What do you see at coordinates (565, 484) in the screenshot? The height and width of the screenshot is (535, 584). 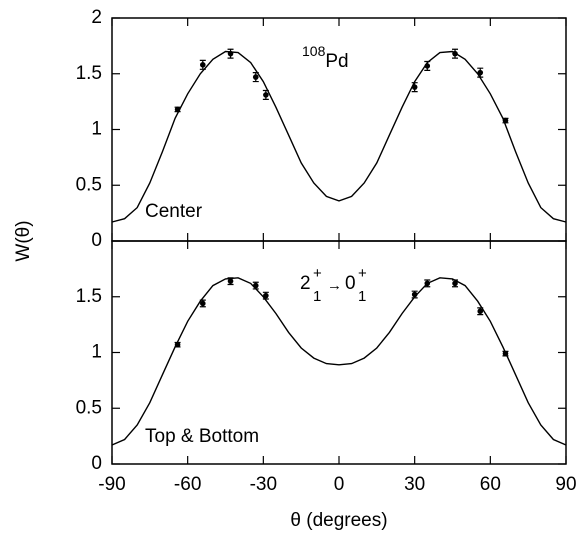 I see `x-tick-label: 90` at bounding box center [565, 484].